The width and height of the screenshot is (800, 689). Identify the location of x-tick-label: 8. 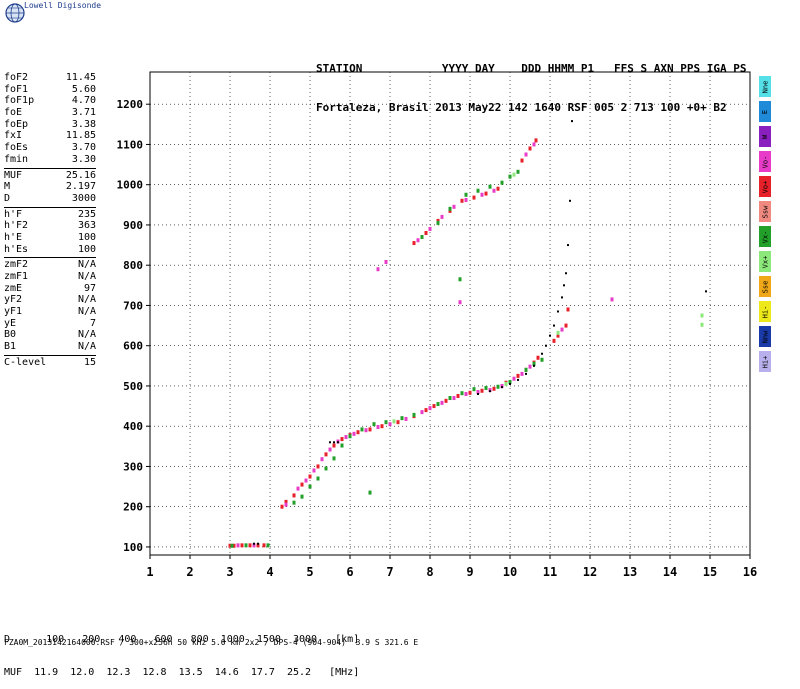
(429, 572).